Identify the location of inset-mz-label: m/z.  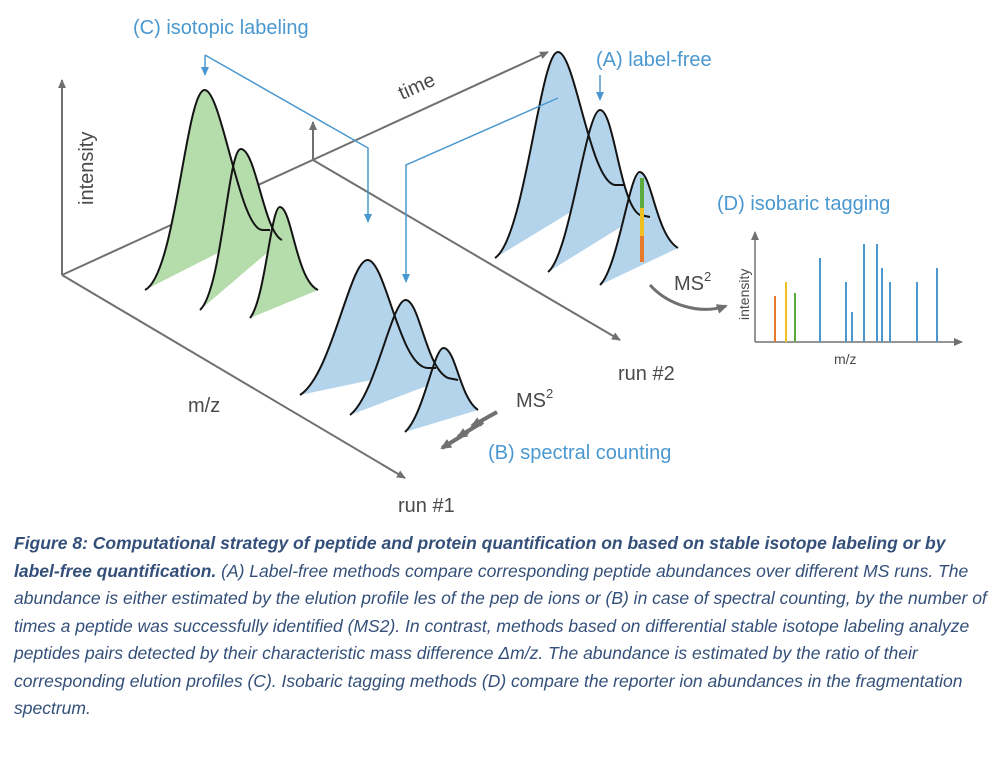
(845, 359).